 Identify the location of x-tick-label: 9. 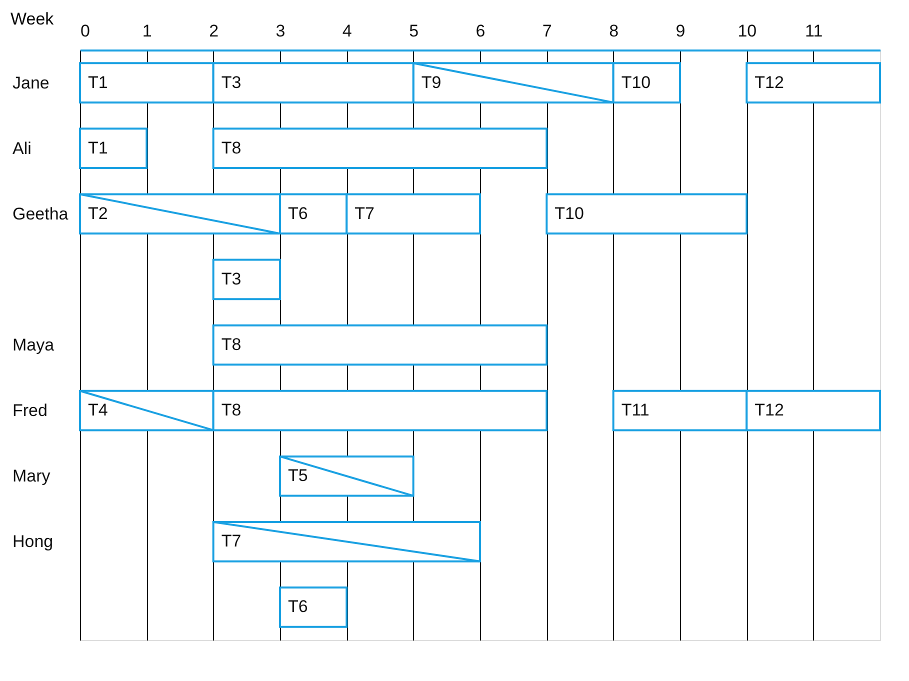
(681, 31).